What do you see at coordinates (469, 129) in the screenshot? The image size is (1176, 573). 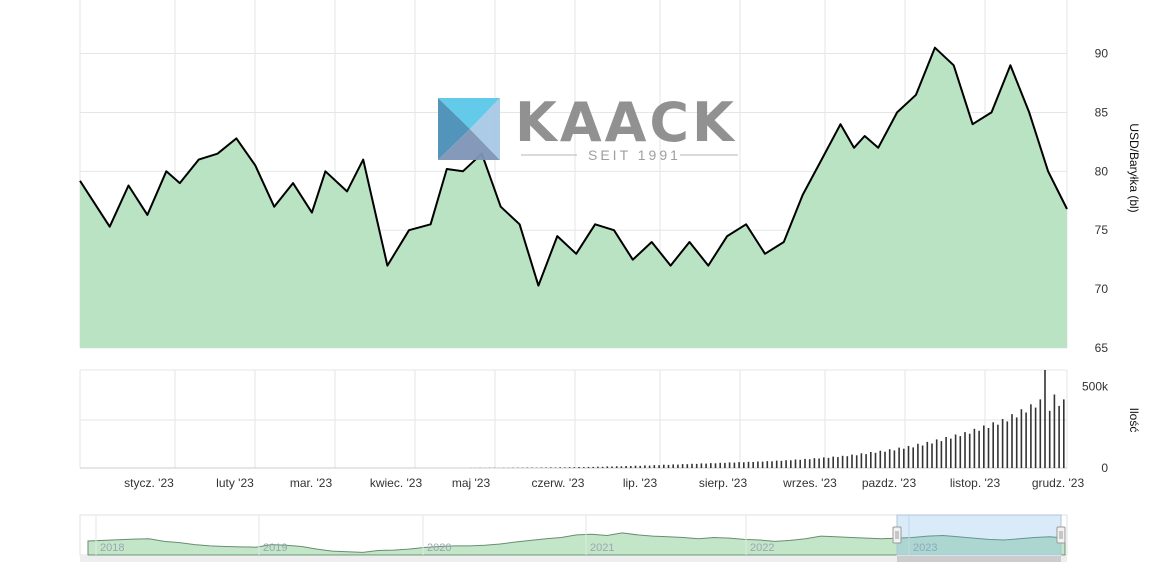 I see `kaack-logo-icon` at bounding box center [469, 129].